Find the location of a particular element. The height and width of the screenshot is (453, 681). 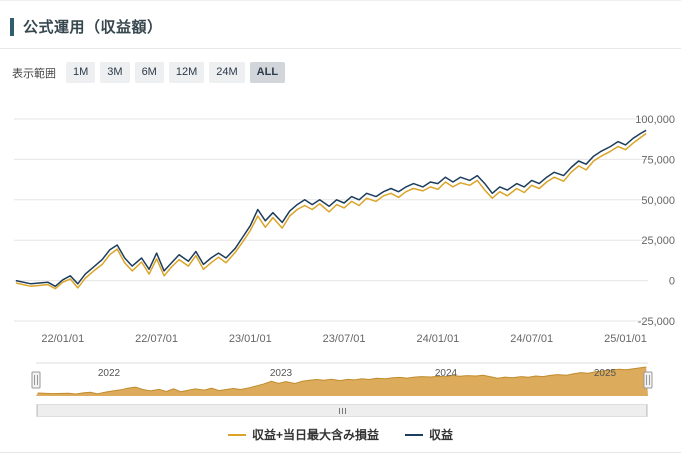

y-axis-label: 25,000 is located at coordinates (658, 241).